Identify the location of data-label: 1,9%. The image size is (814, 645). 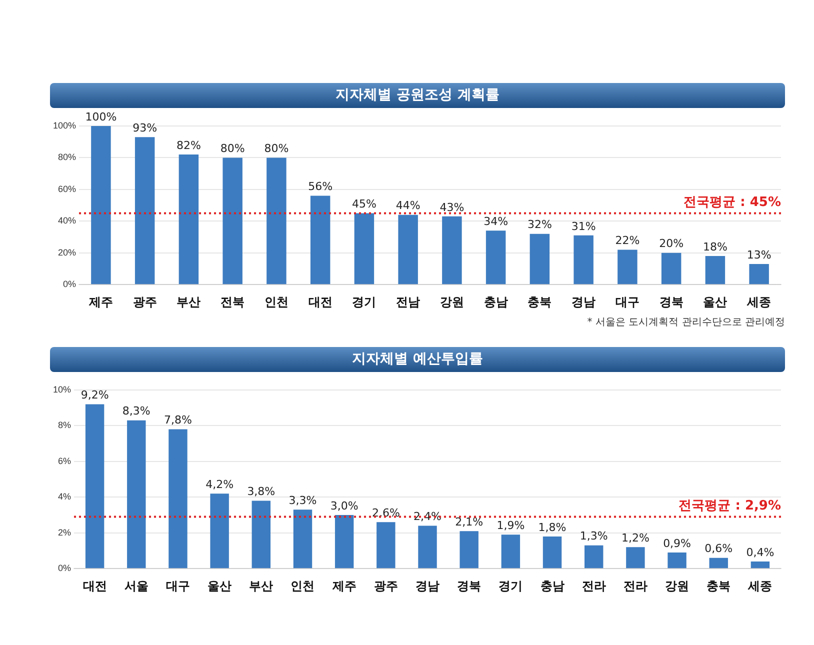
(510, 525).